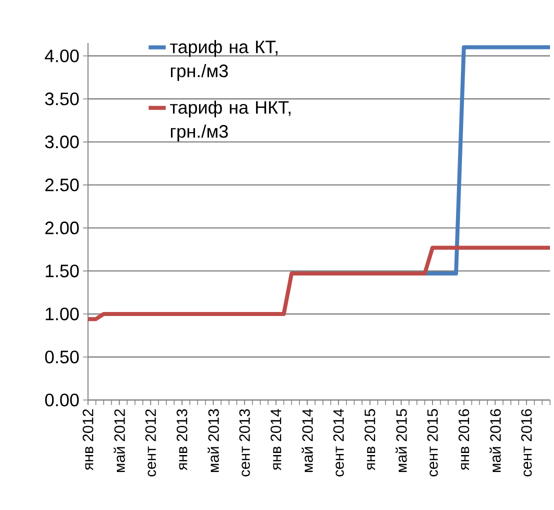  Describe the element at coordinates (526, 442) in the screenshot. I see `x-tick-label: сент 2016` at that location.